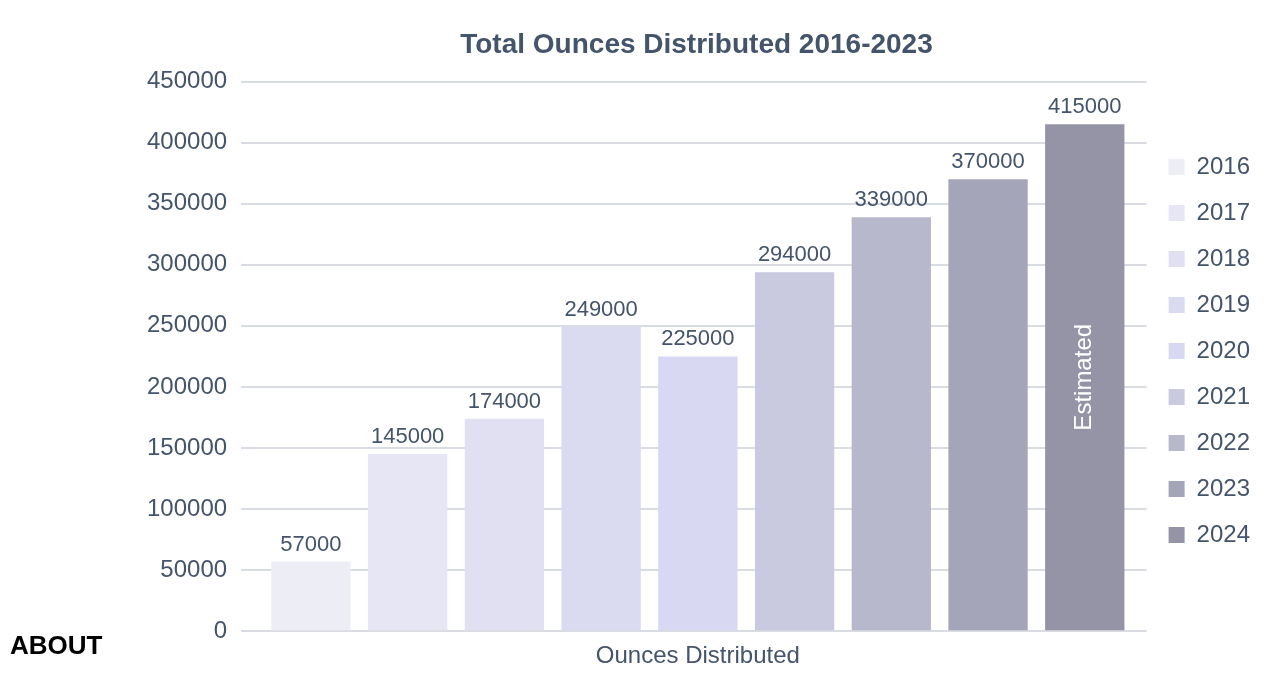  What do you see at coordinates (56, 645) in the screenshot?
I see `text: ABOUT` at bounding box center [56, 645].